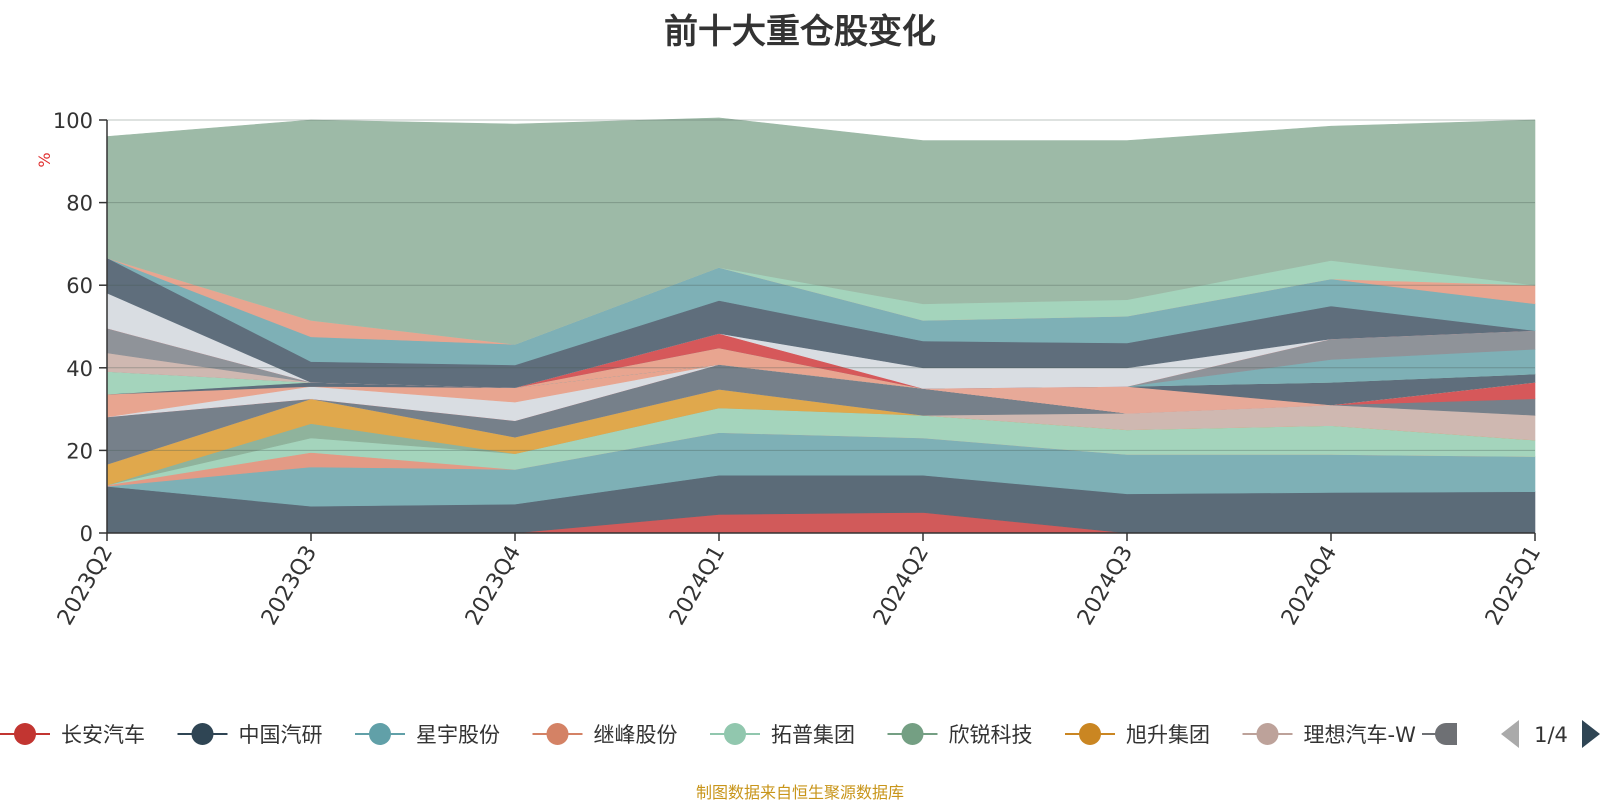  I want to click on legend-item: 拓普集团, so click(782, 735).